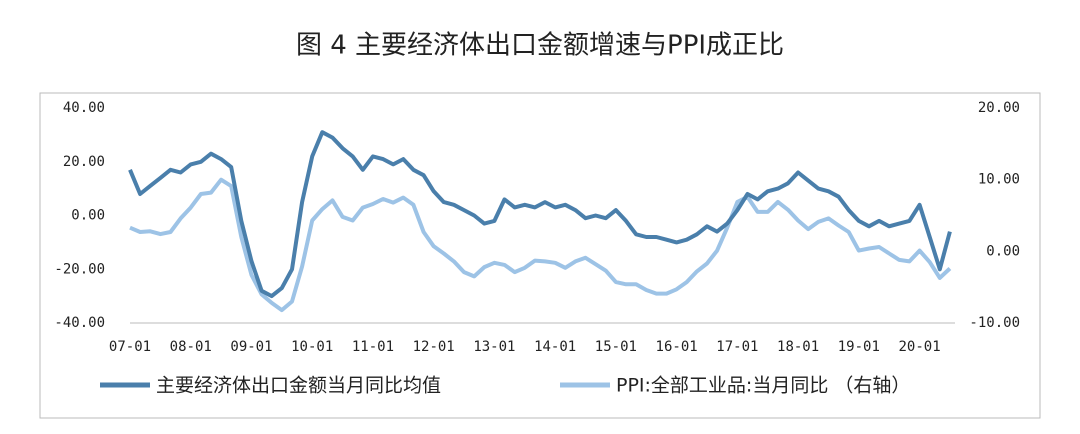 This screenshot has width=1080, height=434. I want to click on y-tick-label: 20.00, so click(84, 162).